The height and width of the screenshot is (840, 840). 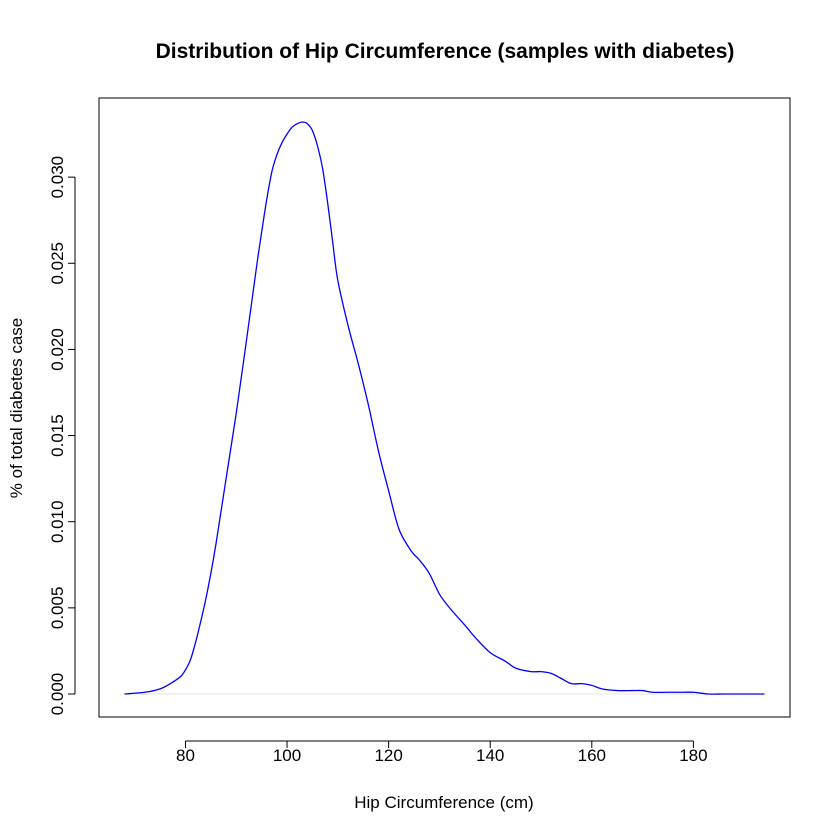 I want to click on y-tick-label: 0.005, so click(x=57, y=608).